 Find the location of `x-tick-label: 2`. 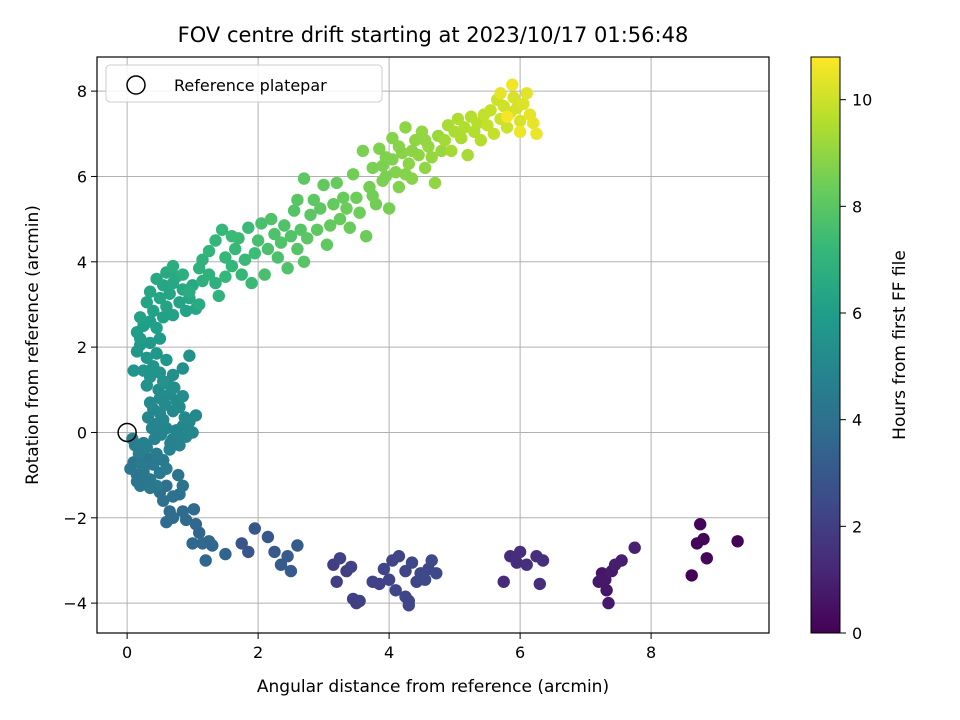

x-tick-label: 2 is located at coordinates (258, 652).